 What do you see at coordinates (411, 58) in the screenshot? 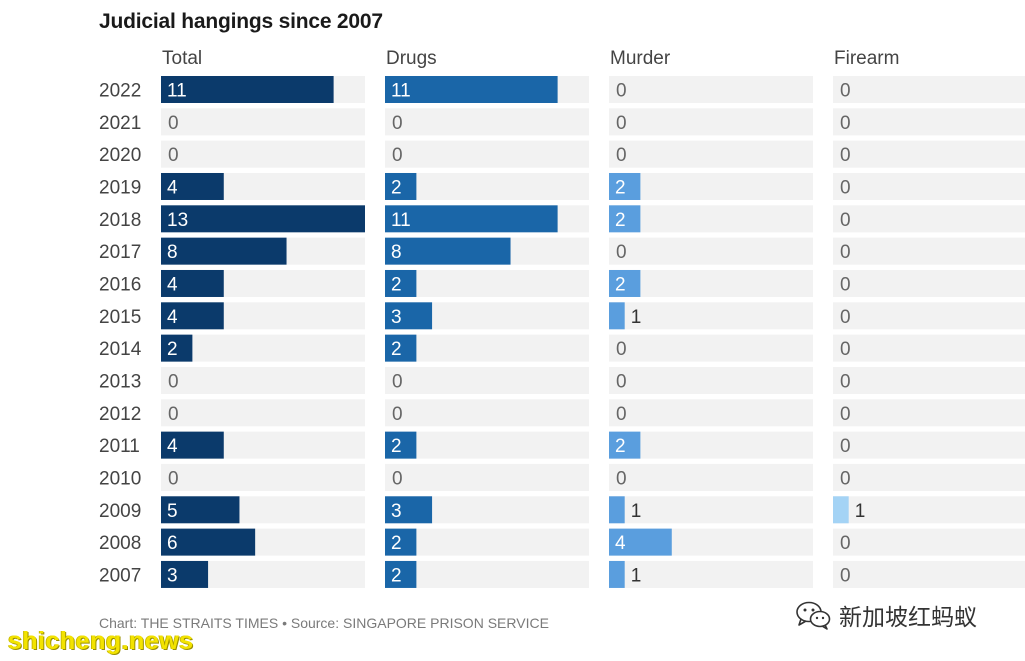
I see `panel-header-drugs: Drugs` at bounding box center [411, 58].